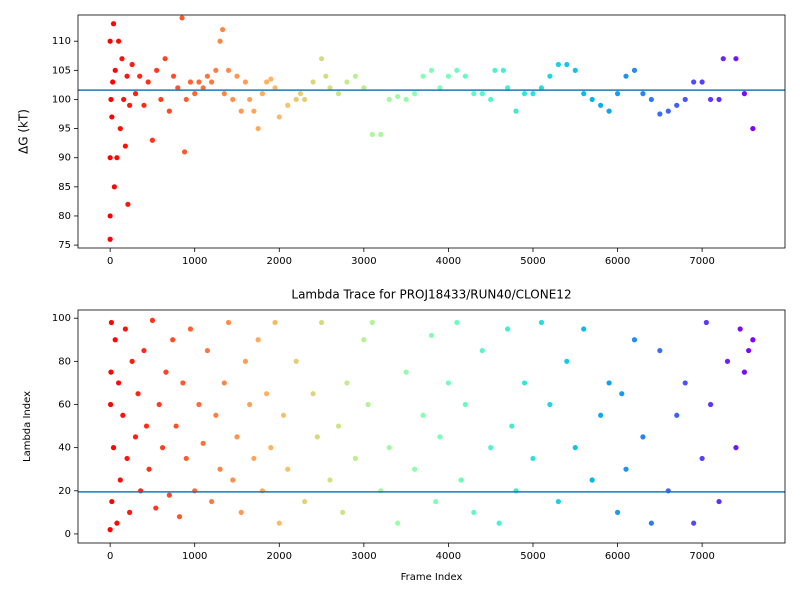  Describe the element at coordinates (363, 261) in the screenshot. I see `x-tick-label: 3000` at that location.